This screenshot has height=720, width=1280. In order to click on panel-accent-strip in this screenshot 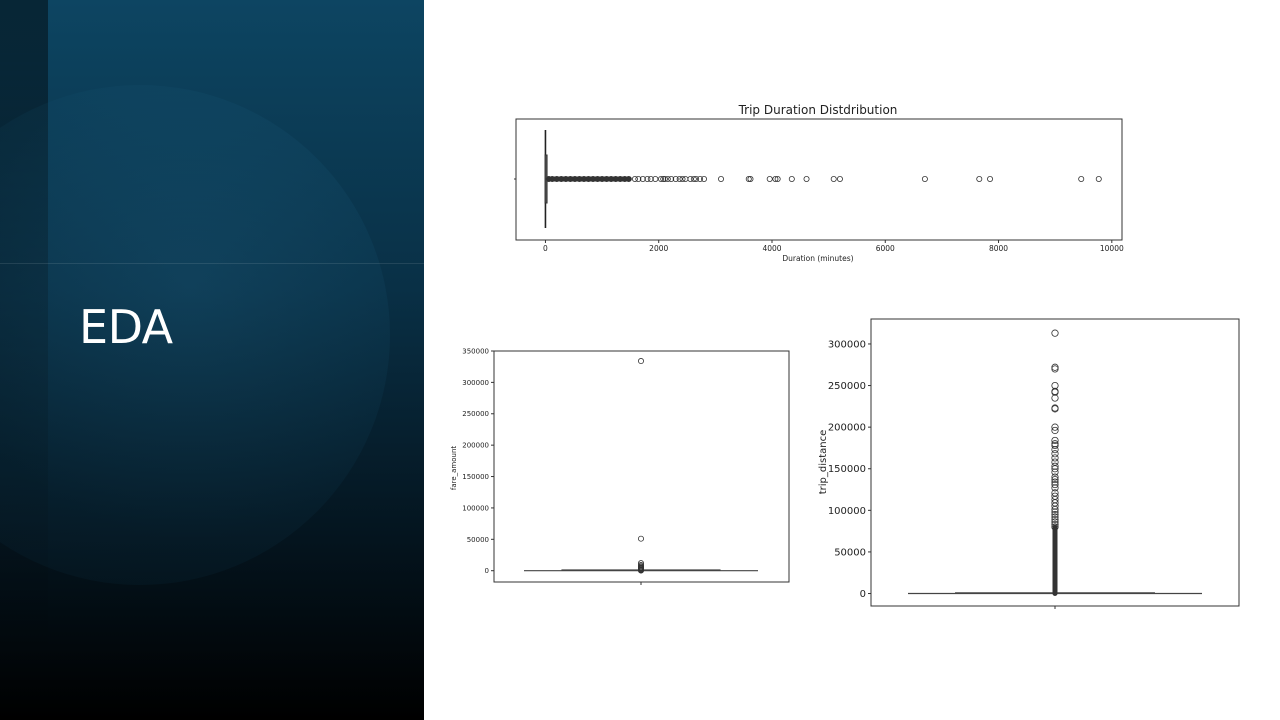, I will do `click(24, 360)`.